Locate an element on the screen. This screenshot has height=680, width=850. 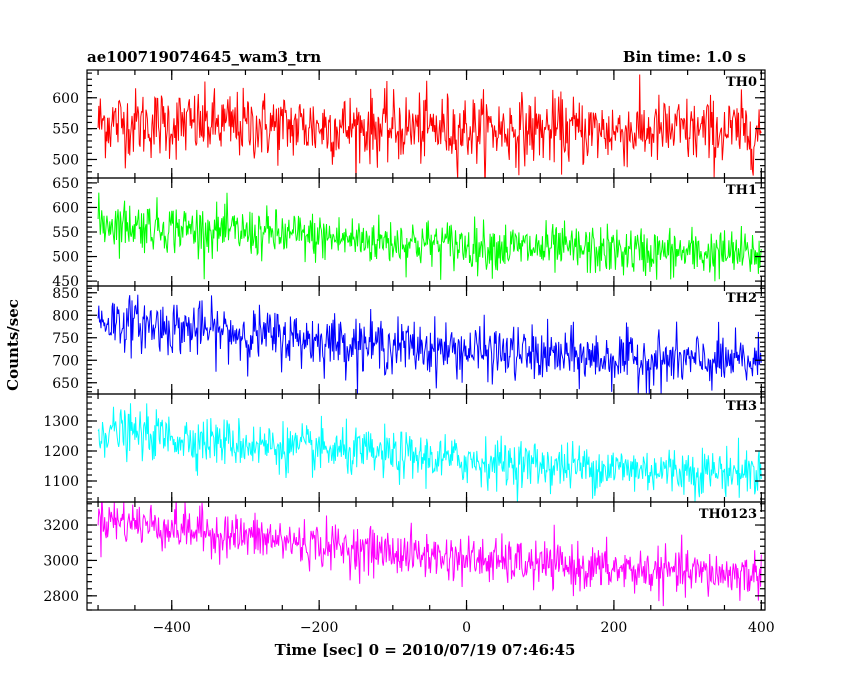
panel-label-th0: TH0 is located at coordinates (741, 82).